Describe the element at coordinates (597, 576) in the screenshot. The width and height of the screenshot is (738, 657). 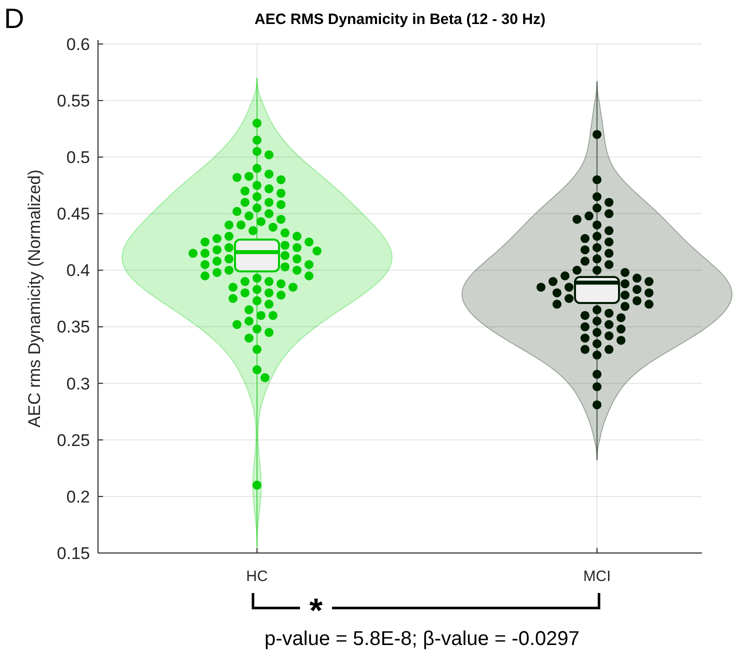
I see `x-tick-label: MCI` at that location.